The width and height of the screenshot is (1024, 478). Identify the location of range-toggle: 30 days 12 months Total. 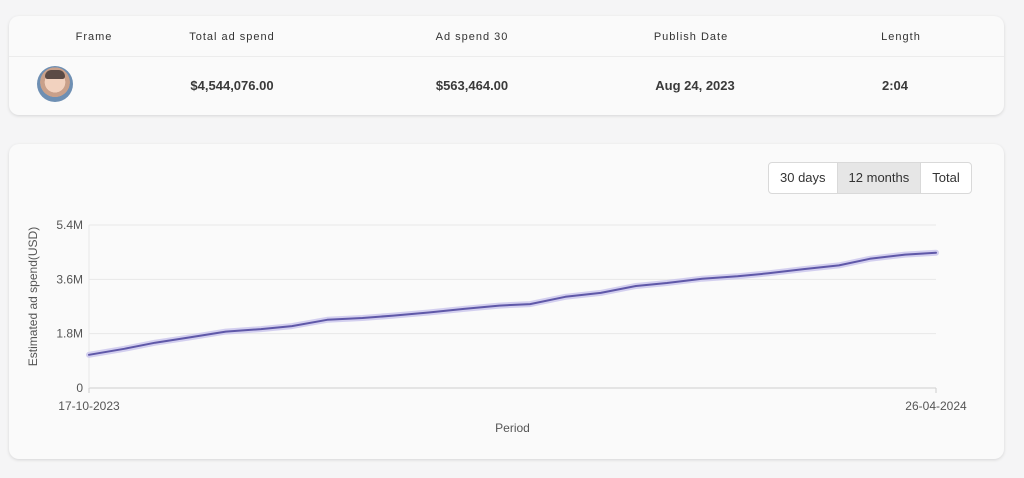
(870, 178).